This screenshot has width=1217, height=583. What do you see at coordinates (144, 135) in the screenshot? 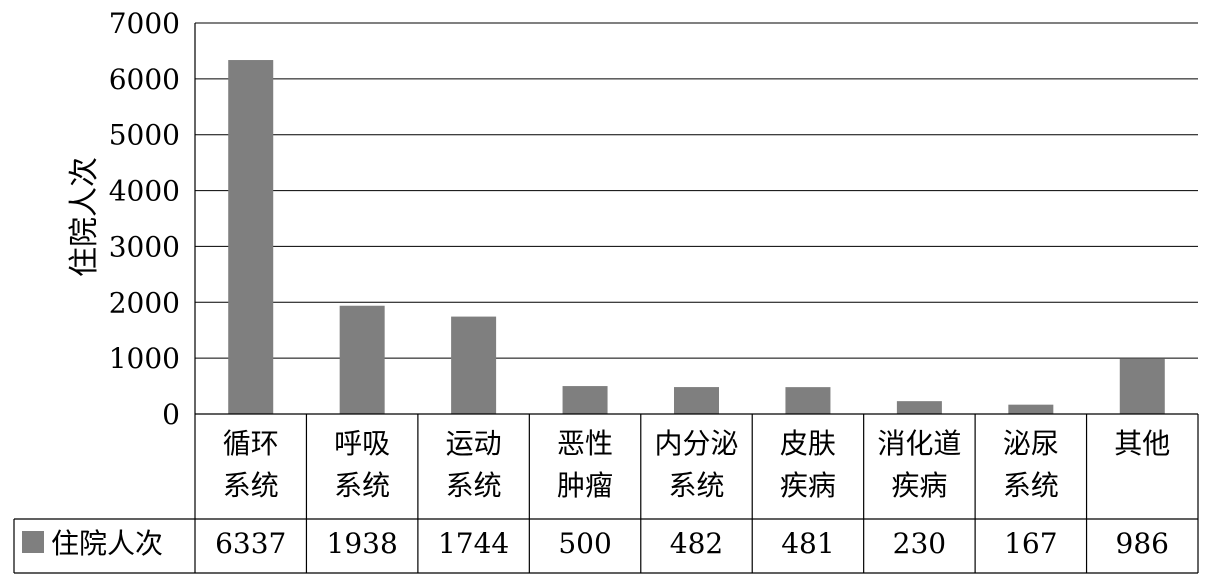
I see `y-tick-label: 5000` at bounding box center [144, 135].